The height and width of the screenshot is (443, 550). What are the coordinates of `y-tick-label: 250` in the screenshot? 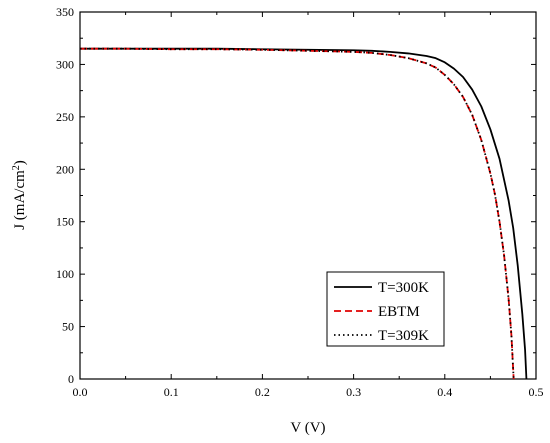 It's located at (65, 117).